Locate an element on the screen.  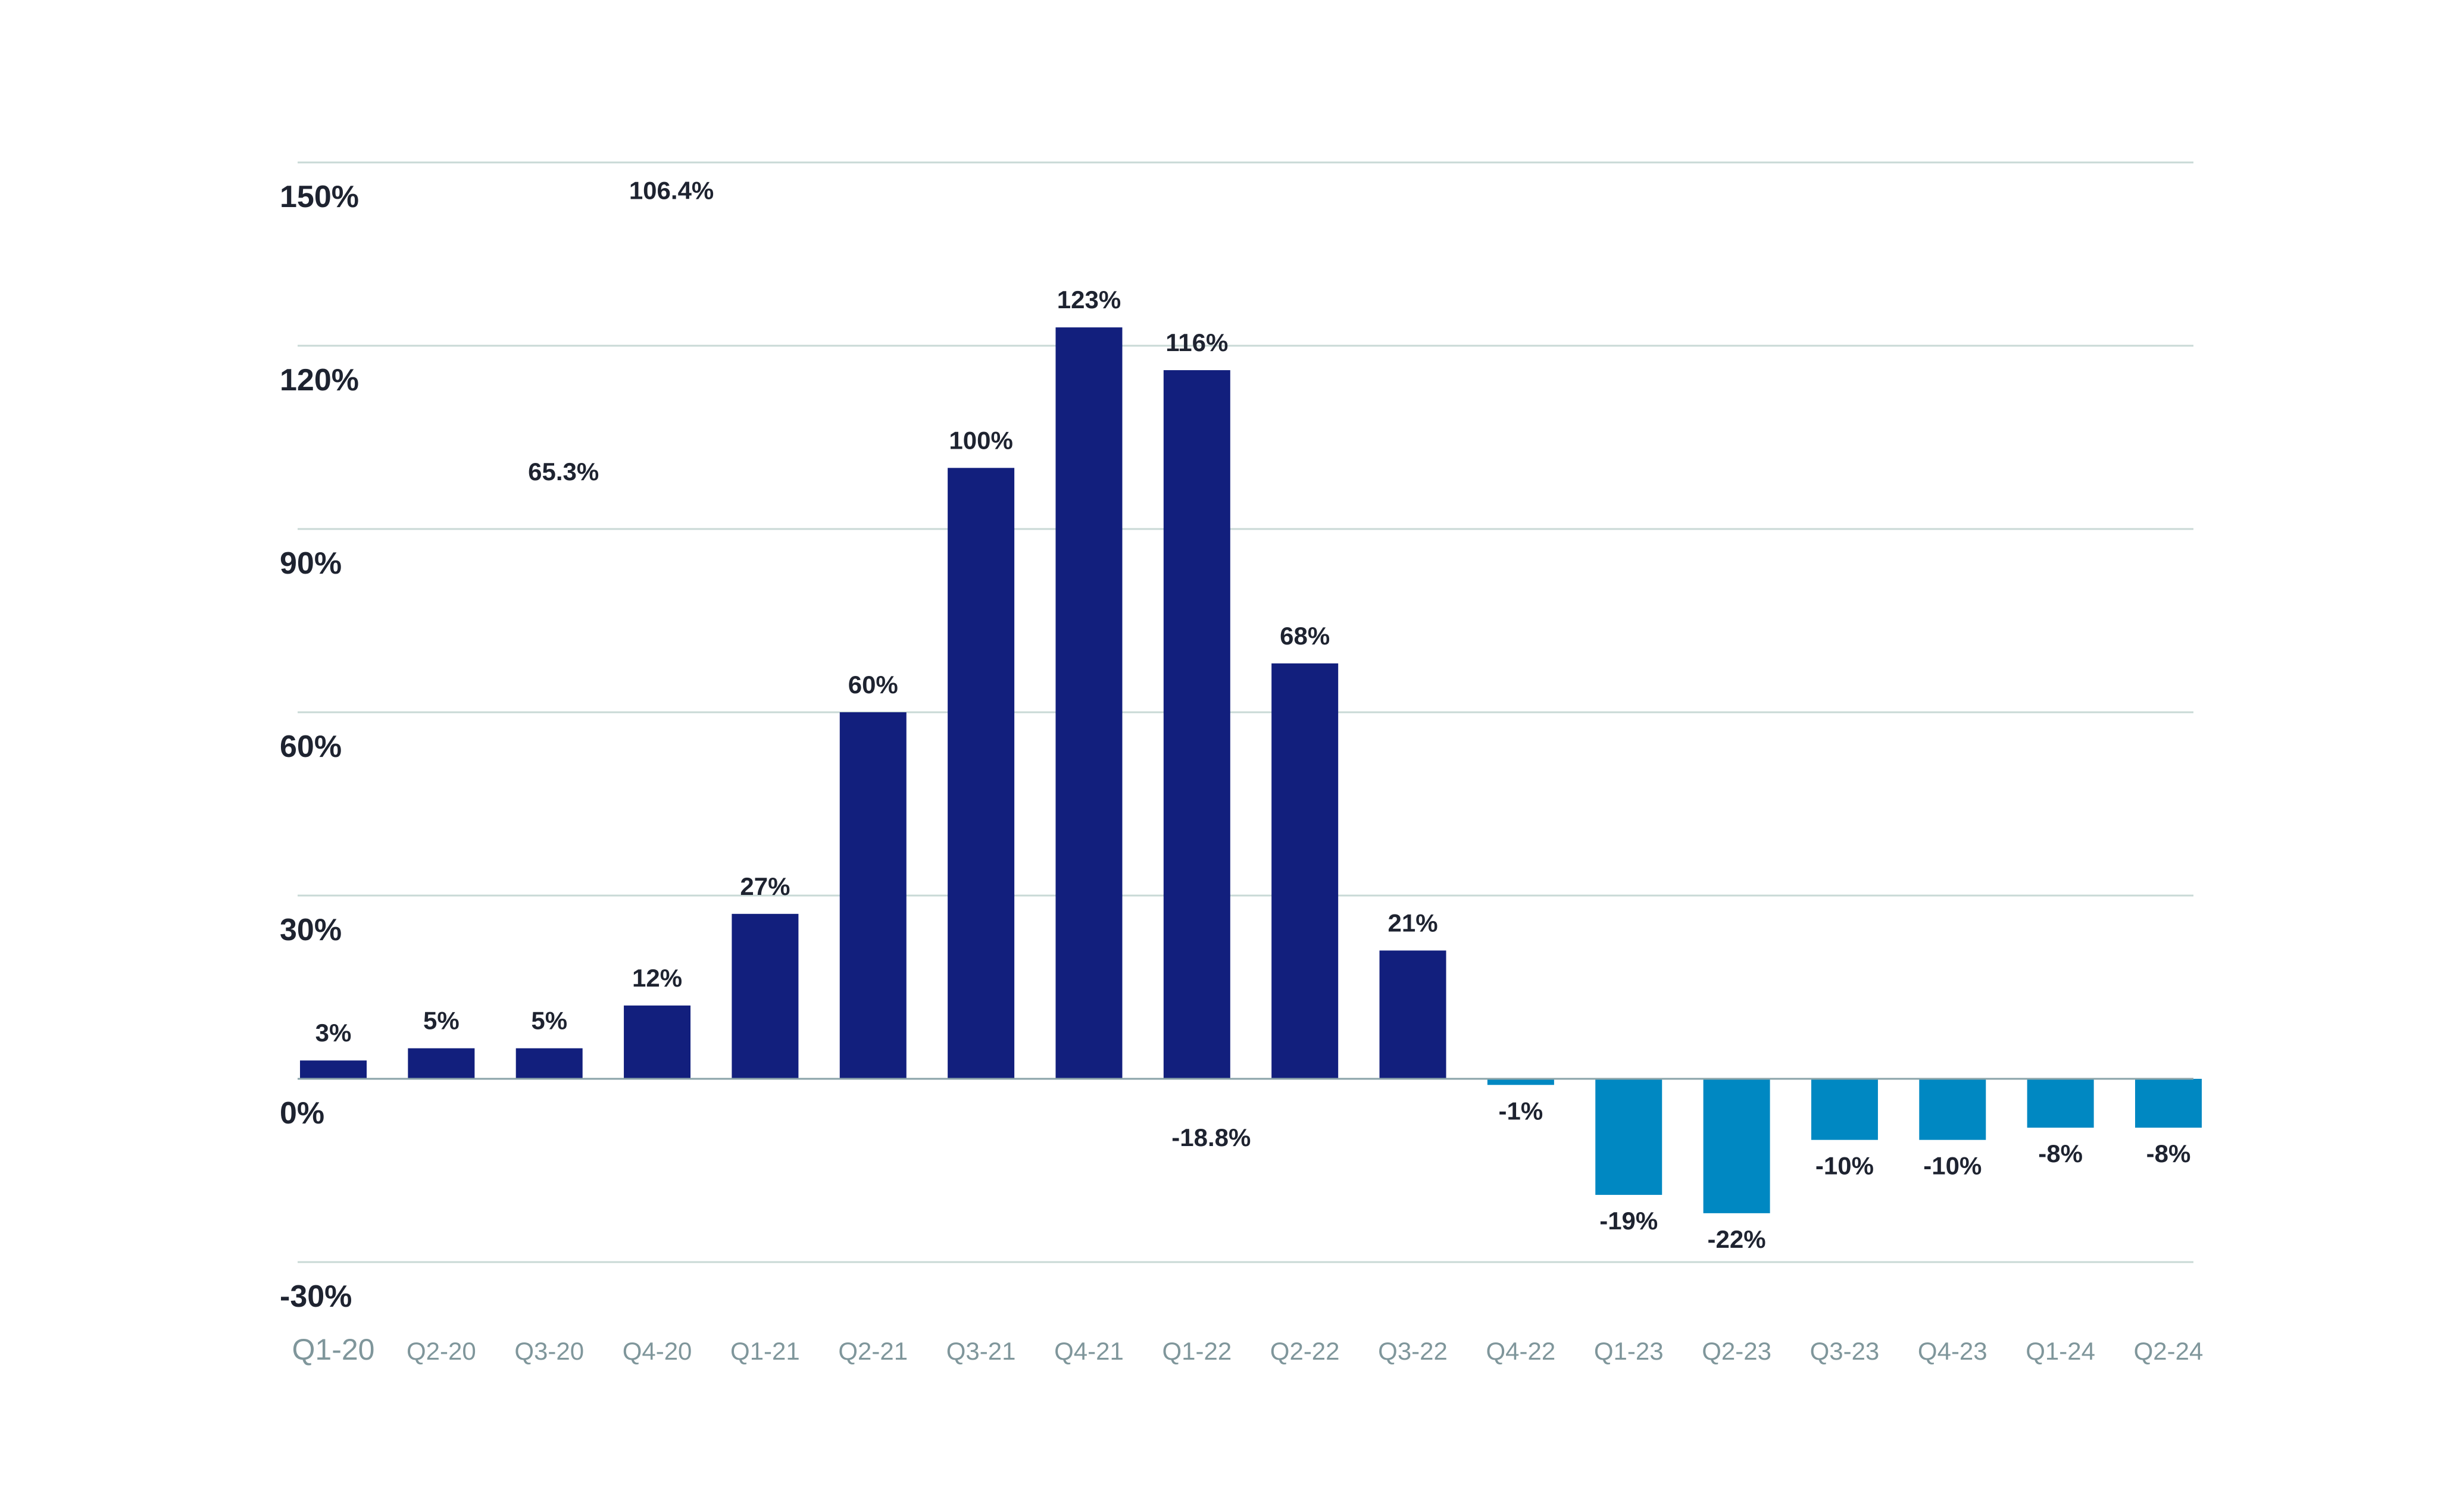
x-tick-label: Q4-21 is located at coordinates (1089, 1351).